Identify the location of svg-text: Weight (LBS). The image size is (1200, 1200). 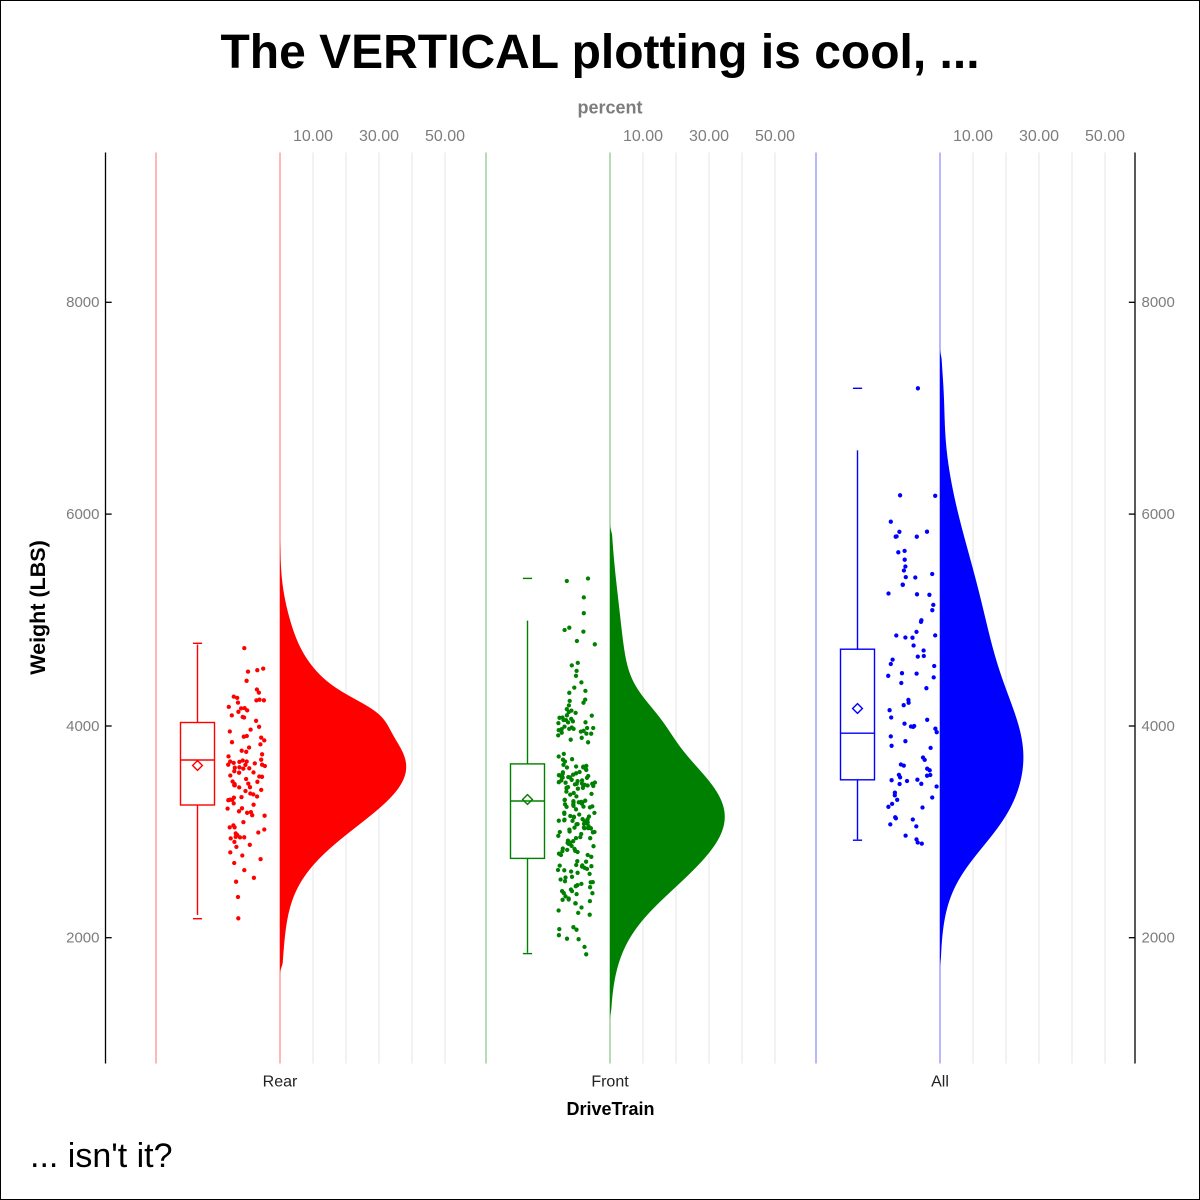
(38, 607).